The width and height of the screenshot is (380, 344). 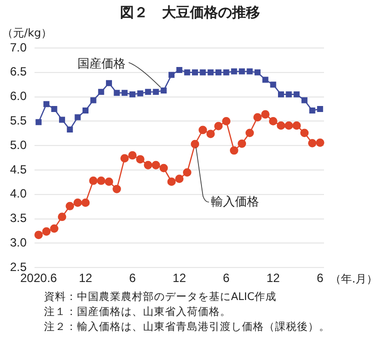 I want to click on y-tick-label: 7.0, so click(x=18, y=47).